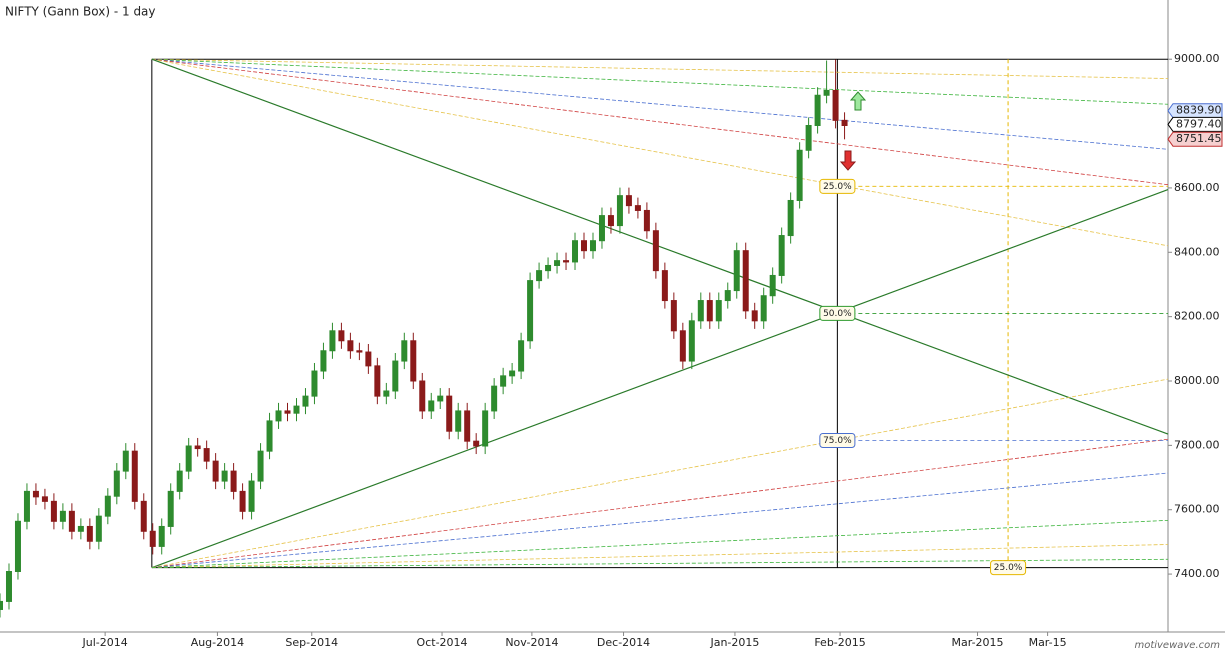 This screenshot has height=652, width=1225. Describe the element at coordinates (1197, 380) in the screenshot. I see `y-tick-label: 8000.00` at that location.